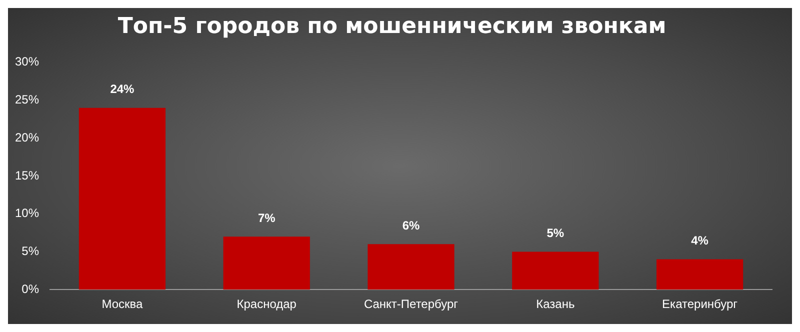 The height and width of the screenshot is (332, 800). Describe the element at coordinates (122, 89) in the screenshot. I see `data-label: 24%` at that location.